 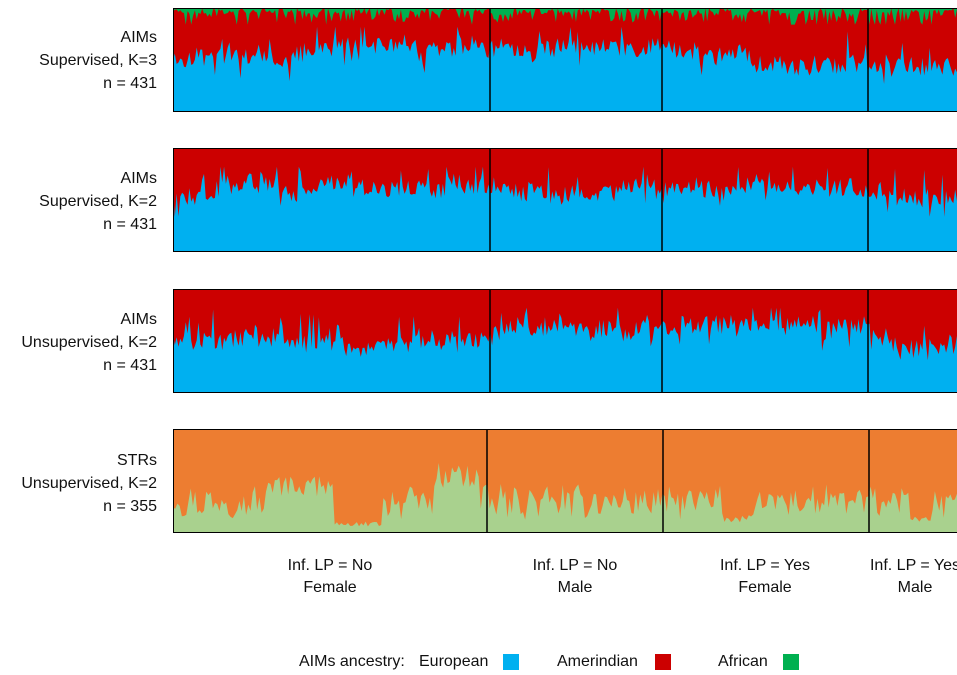 What do you see at coordinates (511, 662) in the screenshot?
I see `legend-swatch-european` at bounding box center [511, 662].